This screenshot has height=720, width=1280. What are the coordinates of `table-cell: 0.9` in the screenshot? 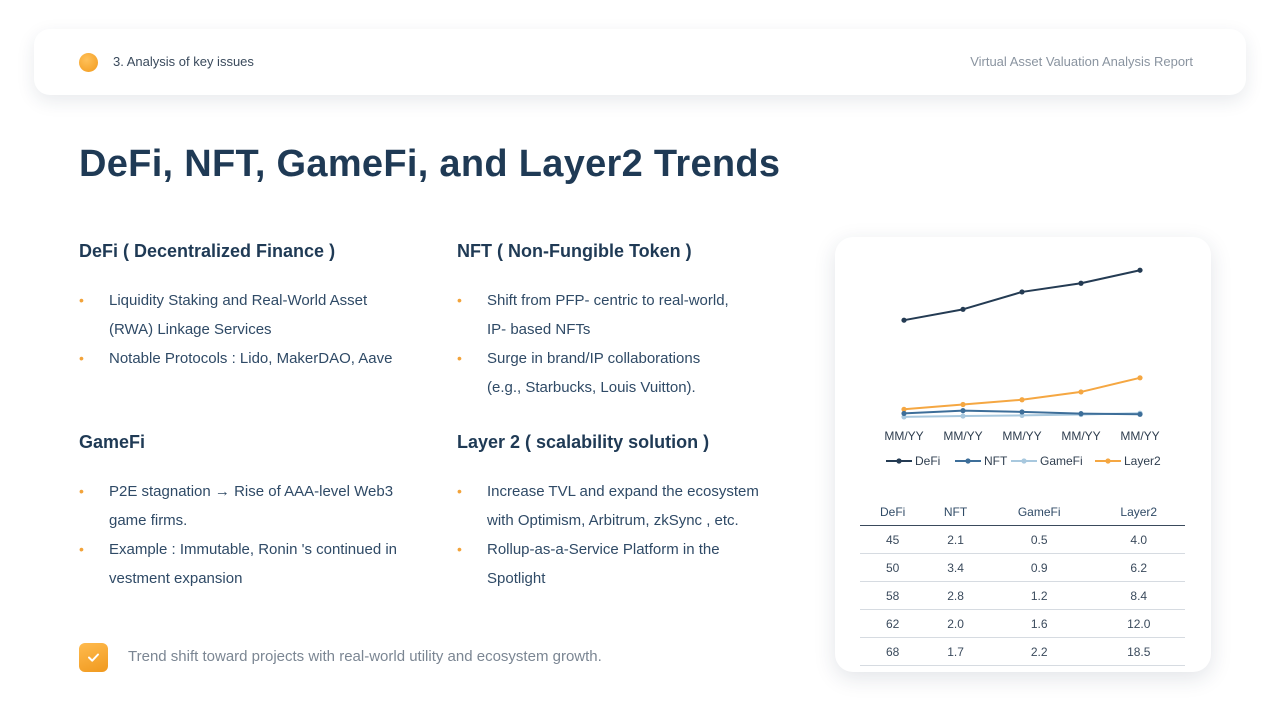 It's located at (1039, 567).